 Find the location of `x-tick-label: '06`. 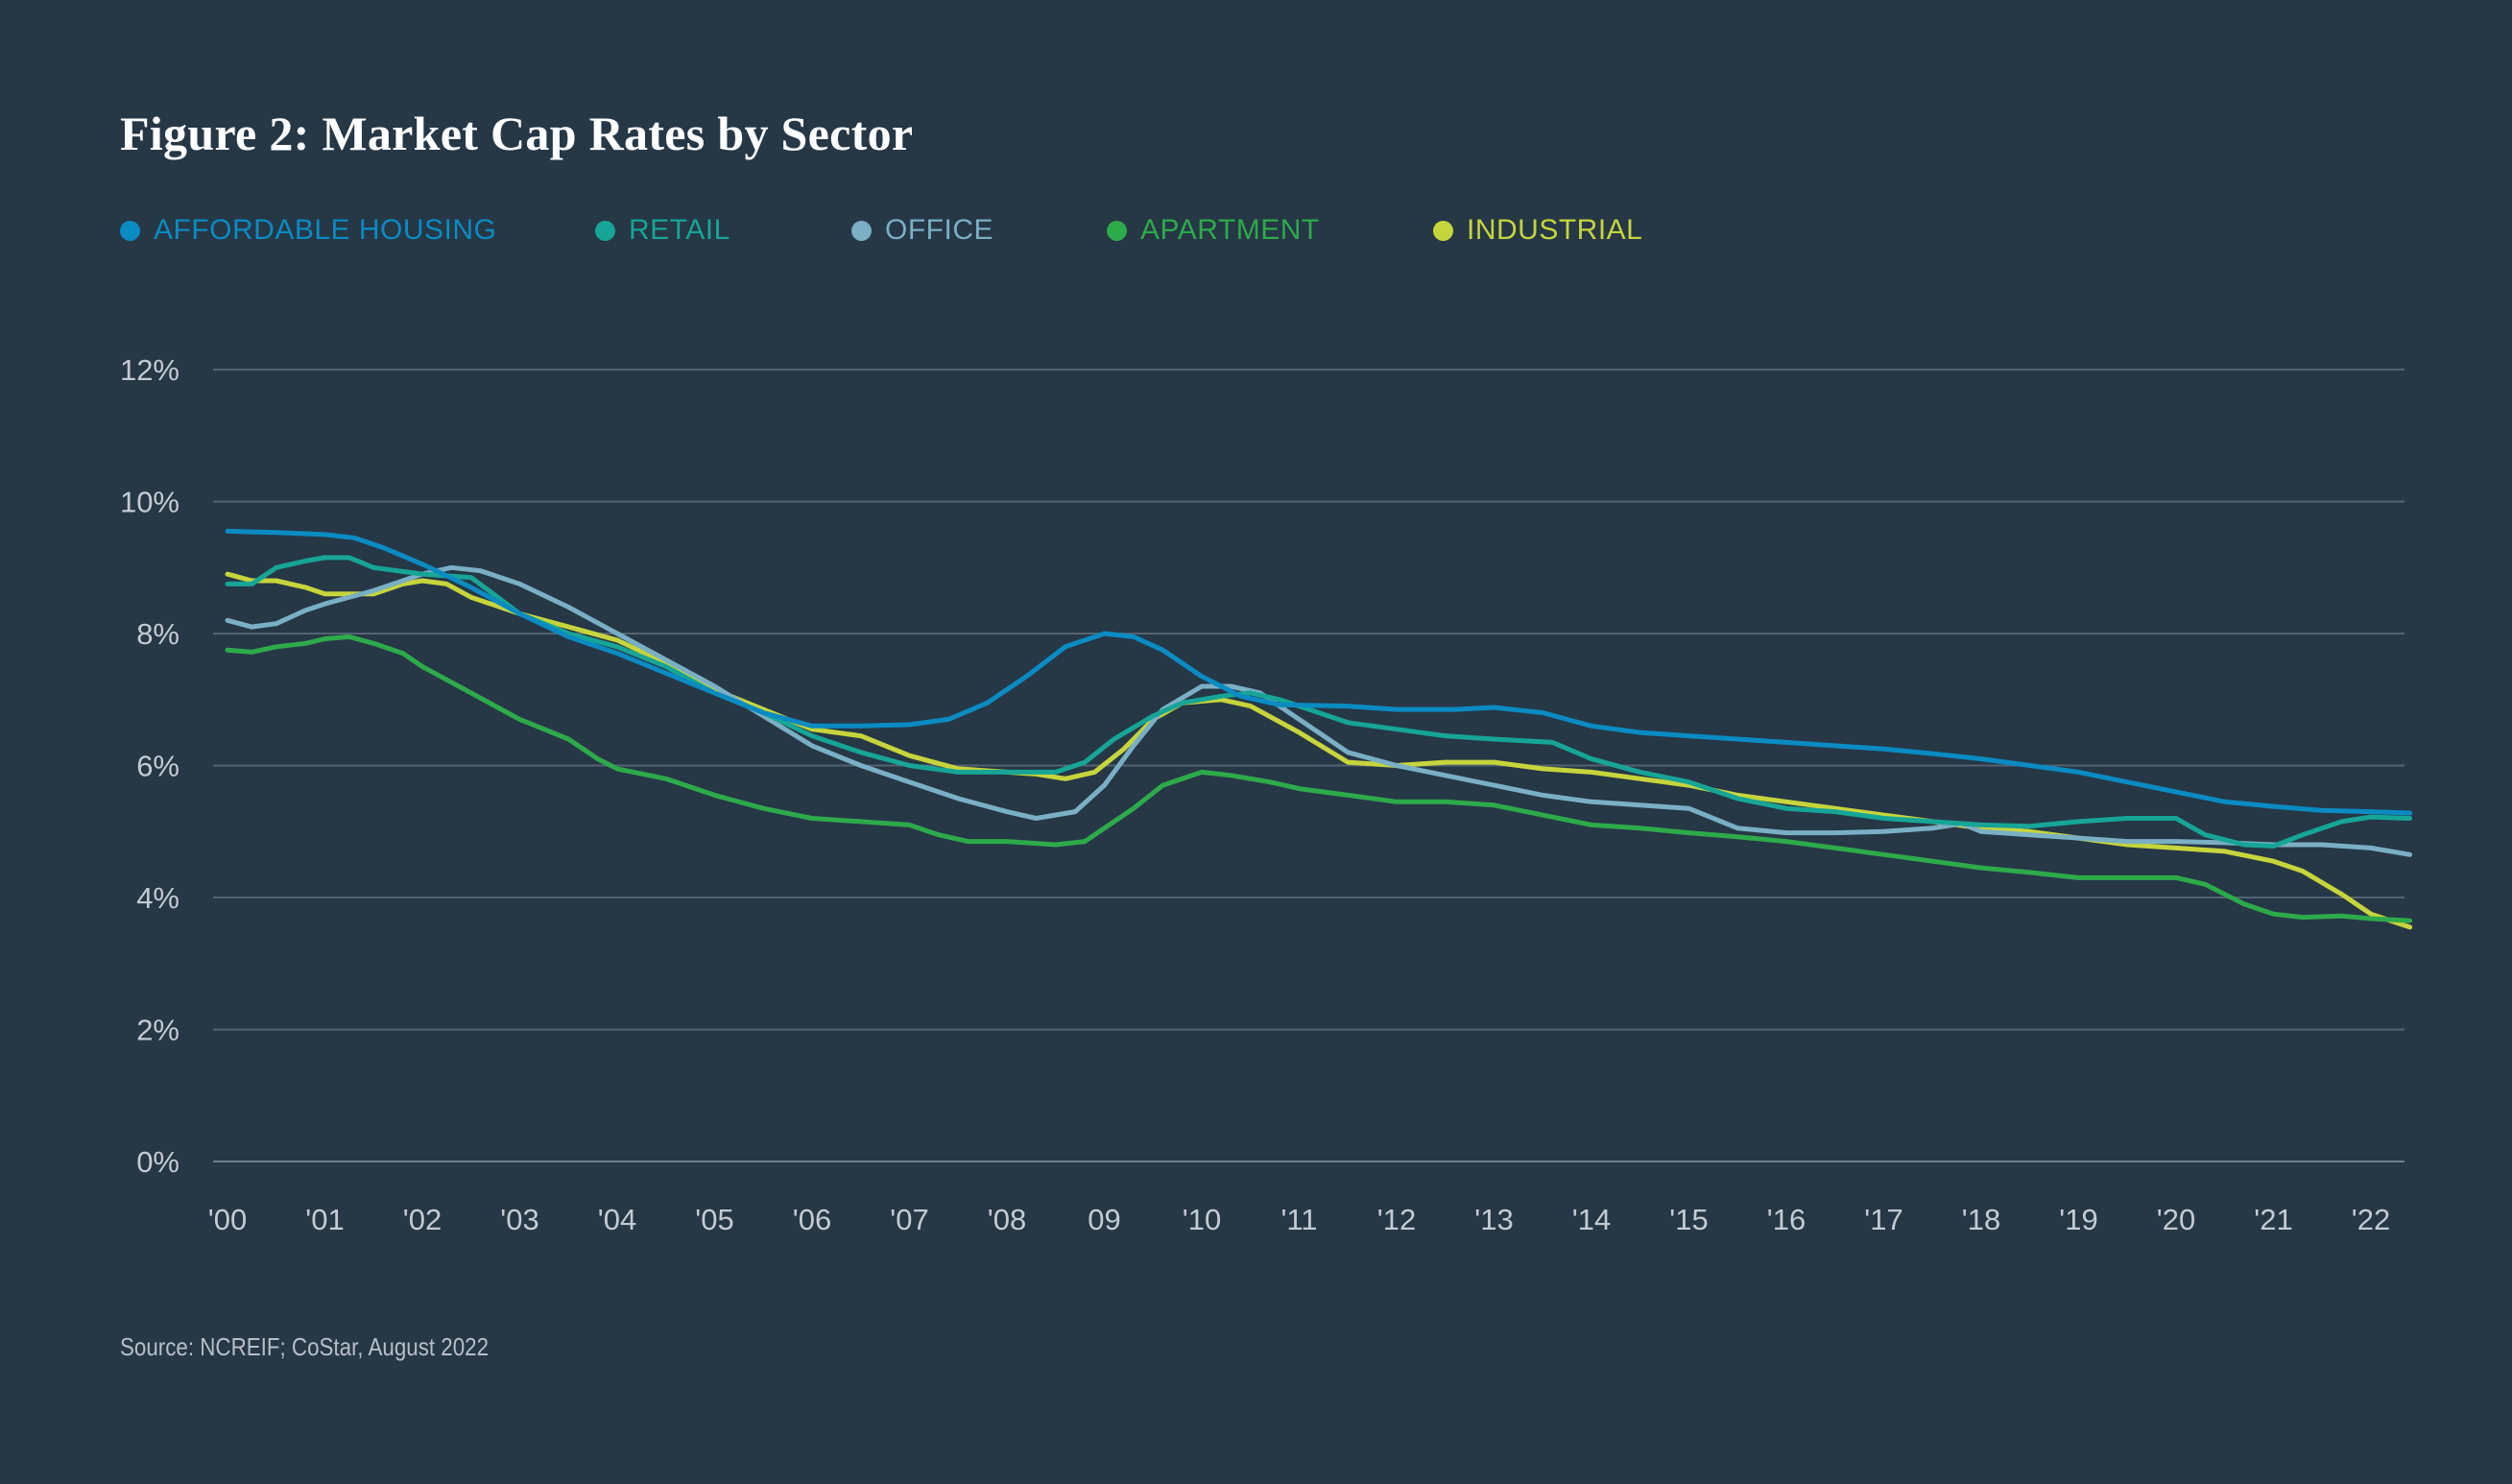

x-tick-label: '06 is located at coordinates (812, 1220).